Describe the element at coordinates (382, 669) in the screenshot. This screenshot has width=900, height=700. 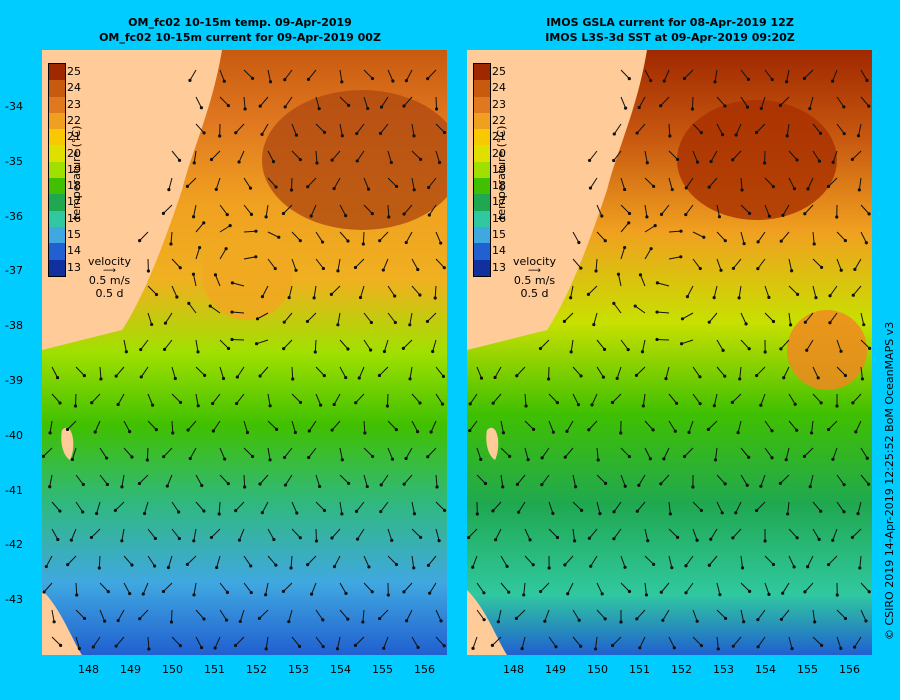
I see `longitude-tick-label: 155` at that location.